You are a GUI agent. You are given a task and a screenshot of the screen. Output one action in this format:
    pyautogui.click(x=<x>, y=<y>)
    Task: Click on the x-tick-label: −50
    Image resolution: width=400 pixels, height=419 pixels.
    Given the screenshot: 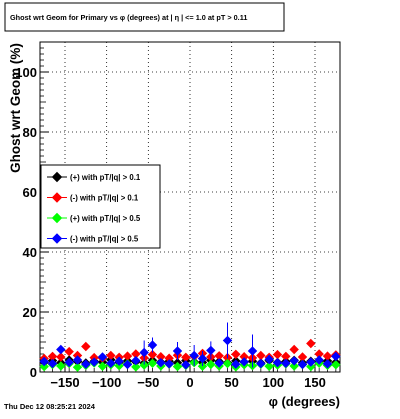 What is the action you would take?
    pyautogui.click(x=148, y=382)
    